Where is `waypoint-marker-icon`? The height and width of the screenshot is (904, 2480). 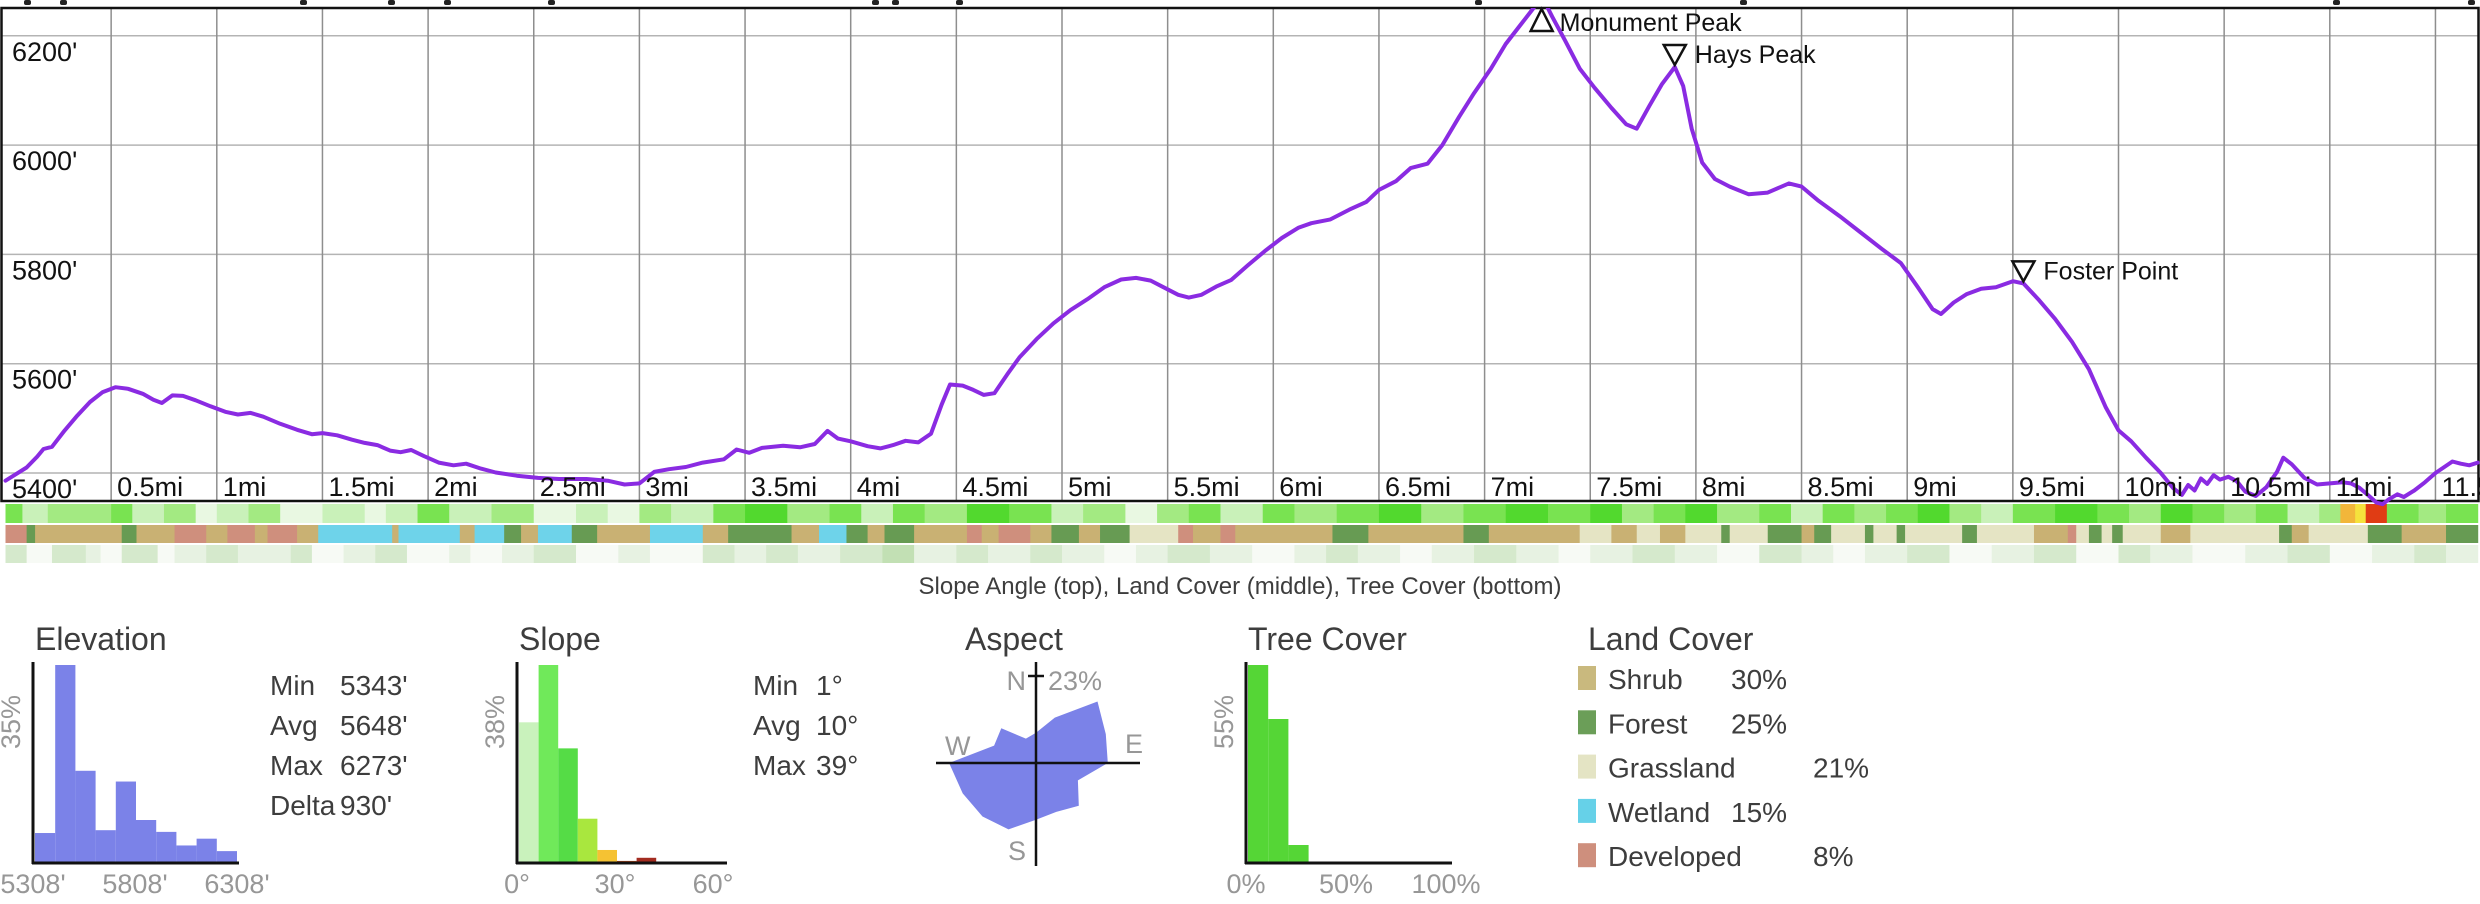 waypoint-marker-icon is located at coordinates (1674, 55).